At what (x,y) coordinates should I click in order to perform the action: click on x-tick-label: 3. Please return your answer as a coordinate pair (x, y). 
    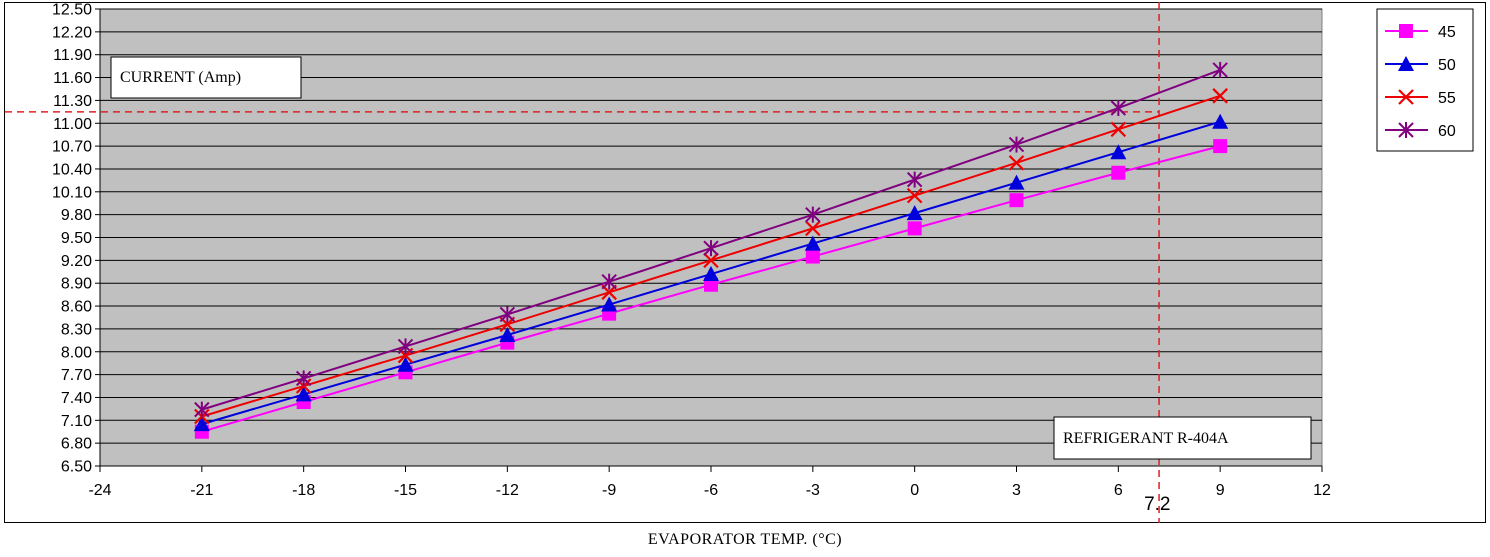
    Looking at the image, I should click on (1016, 490).